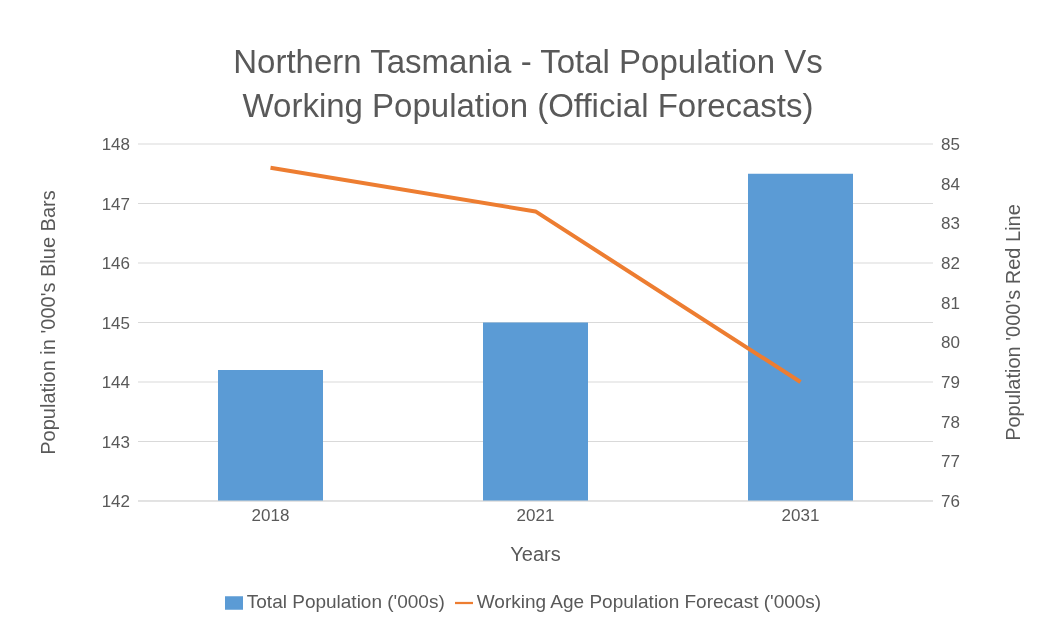  Describe the element at coordinates (528, 84) in the screenshot. I see `chart-title: Northern Tasmania - Total Population Vs Working Population (Official Forecasts)` at that location.